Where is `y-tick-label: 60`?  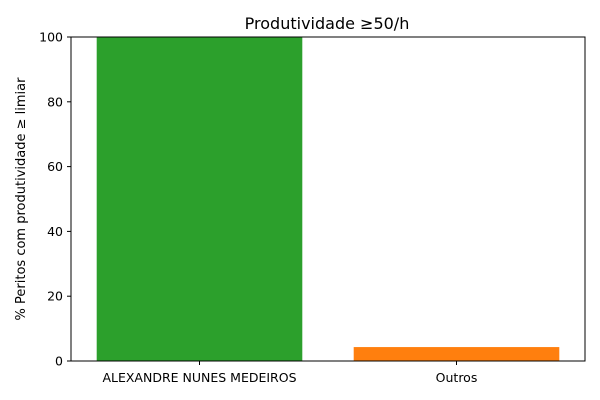
y-tick-label: 60 is located at coordinates (55, 166).